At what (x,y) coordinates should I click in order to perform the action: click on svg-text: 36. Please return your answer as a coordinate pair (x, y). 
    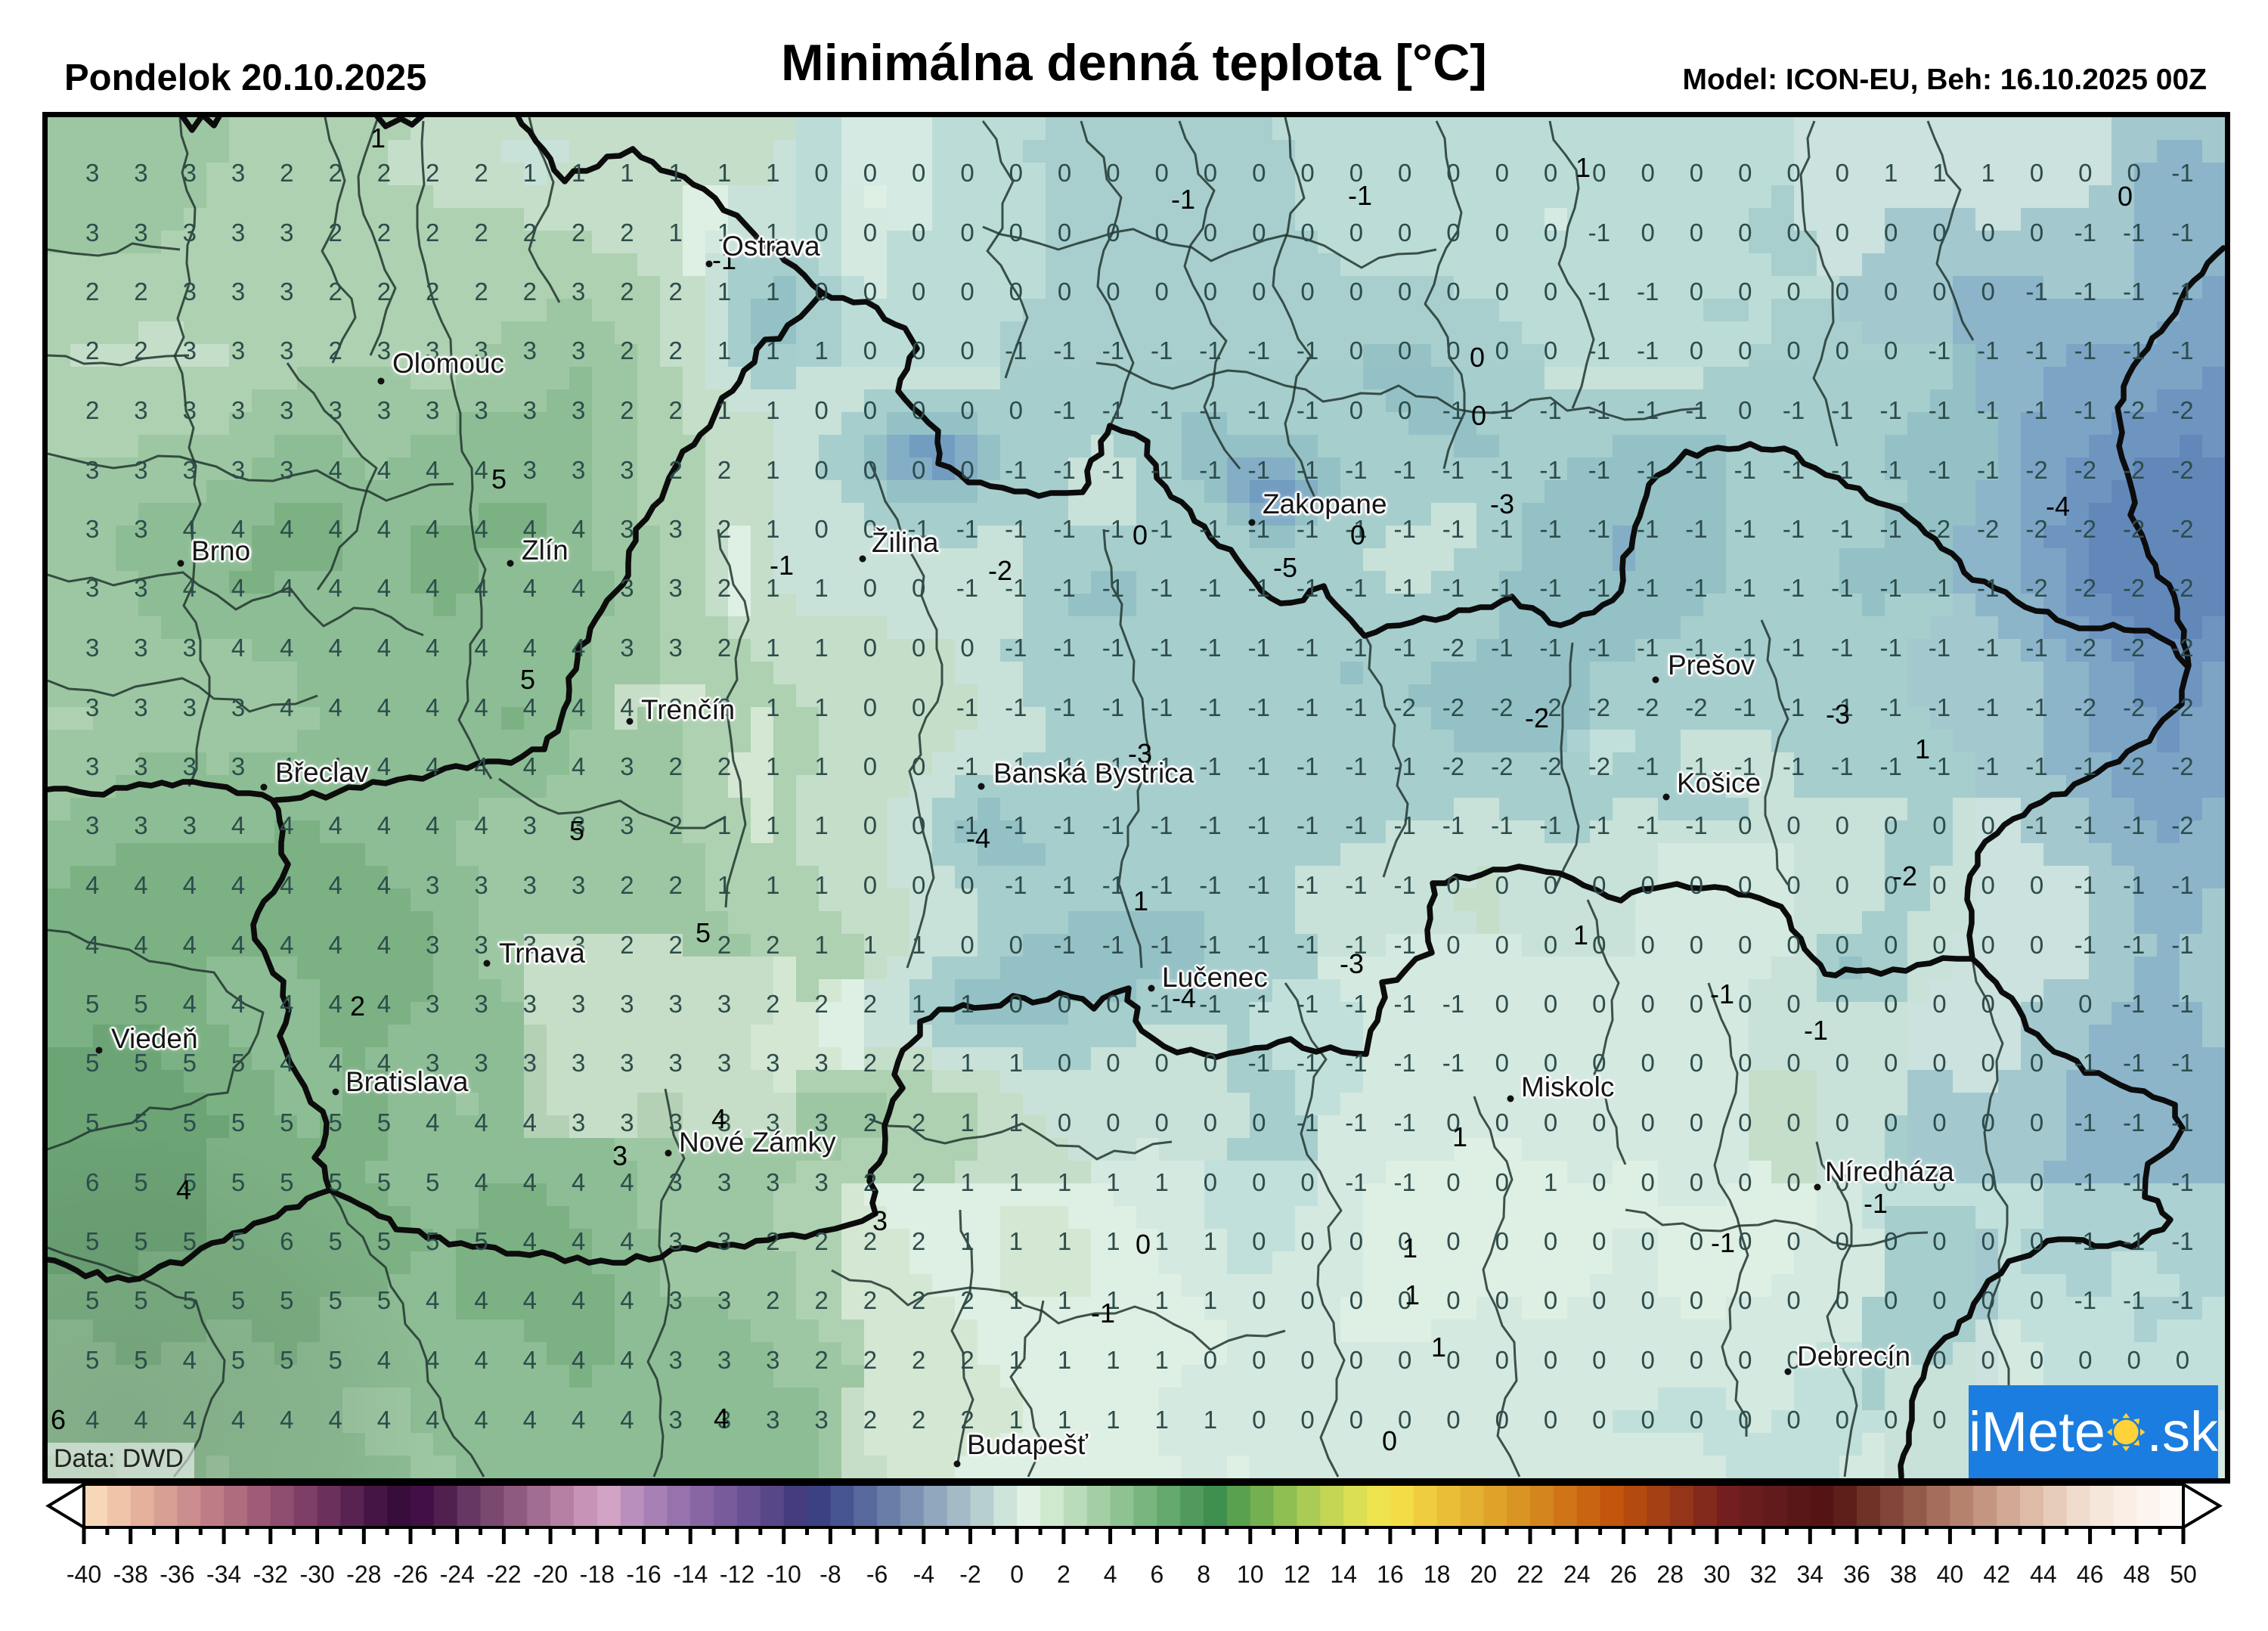
    Looking at the image, I should click on (1856, 1574).